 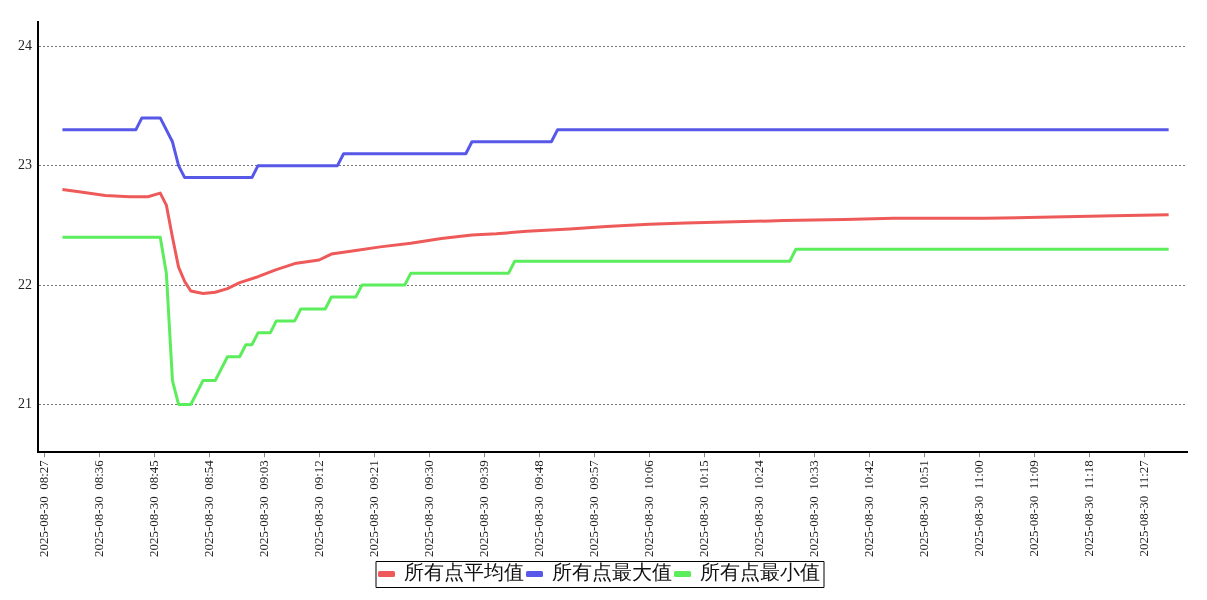 What do you see at coordinates (43, 508) in the screenshot?
I see `x-tick-label: 2025-08-30 08:27` at bounding box center [43, 508].